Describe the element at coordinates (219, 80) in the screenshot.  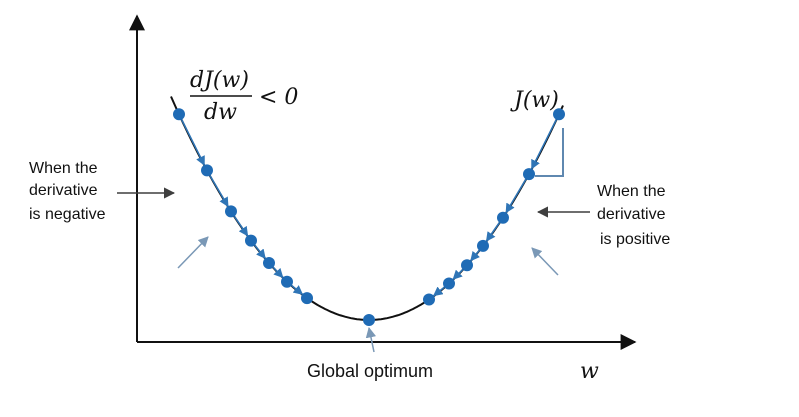
I see `derivative-numerator: dJ(w)` at that location.